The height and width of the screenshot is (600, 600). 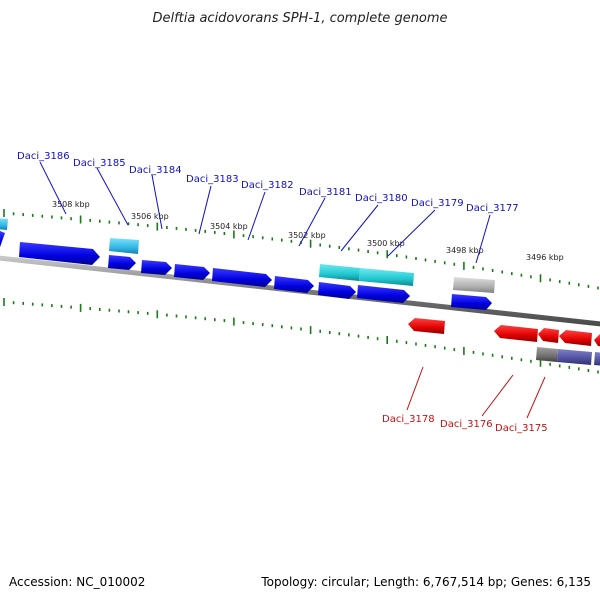 What do you see at coordinates (212, 179) in the screenshot?
I see `gene-label-daci-3183: Daci_3183` at bounding box center [212, 179].